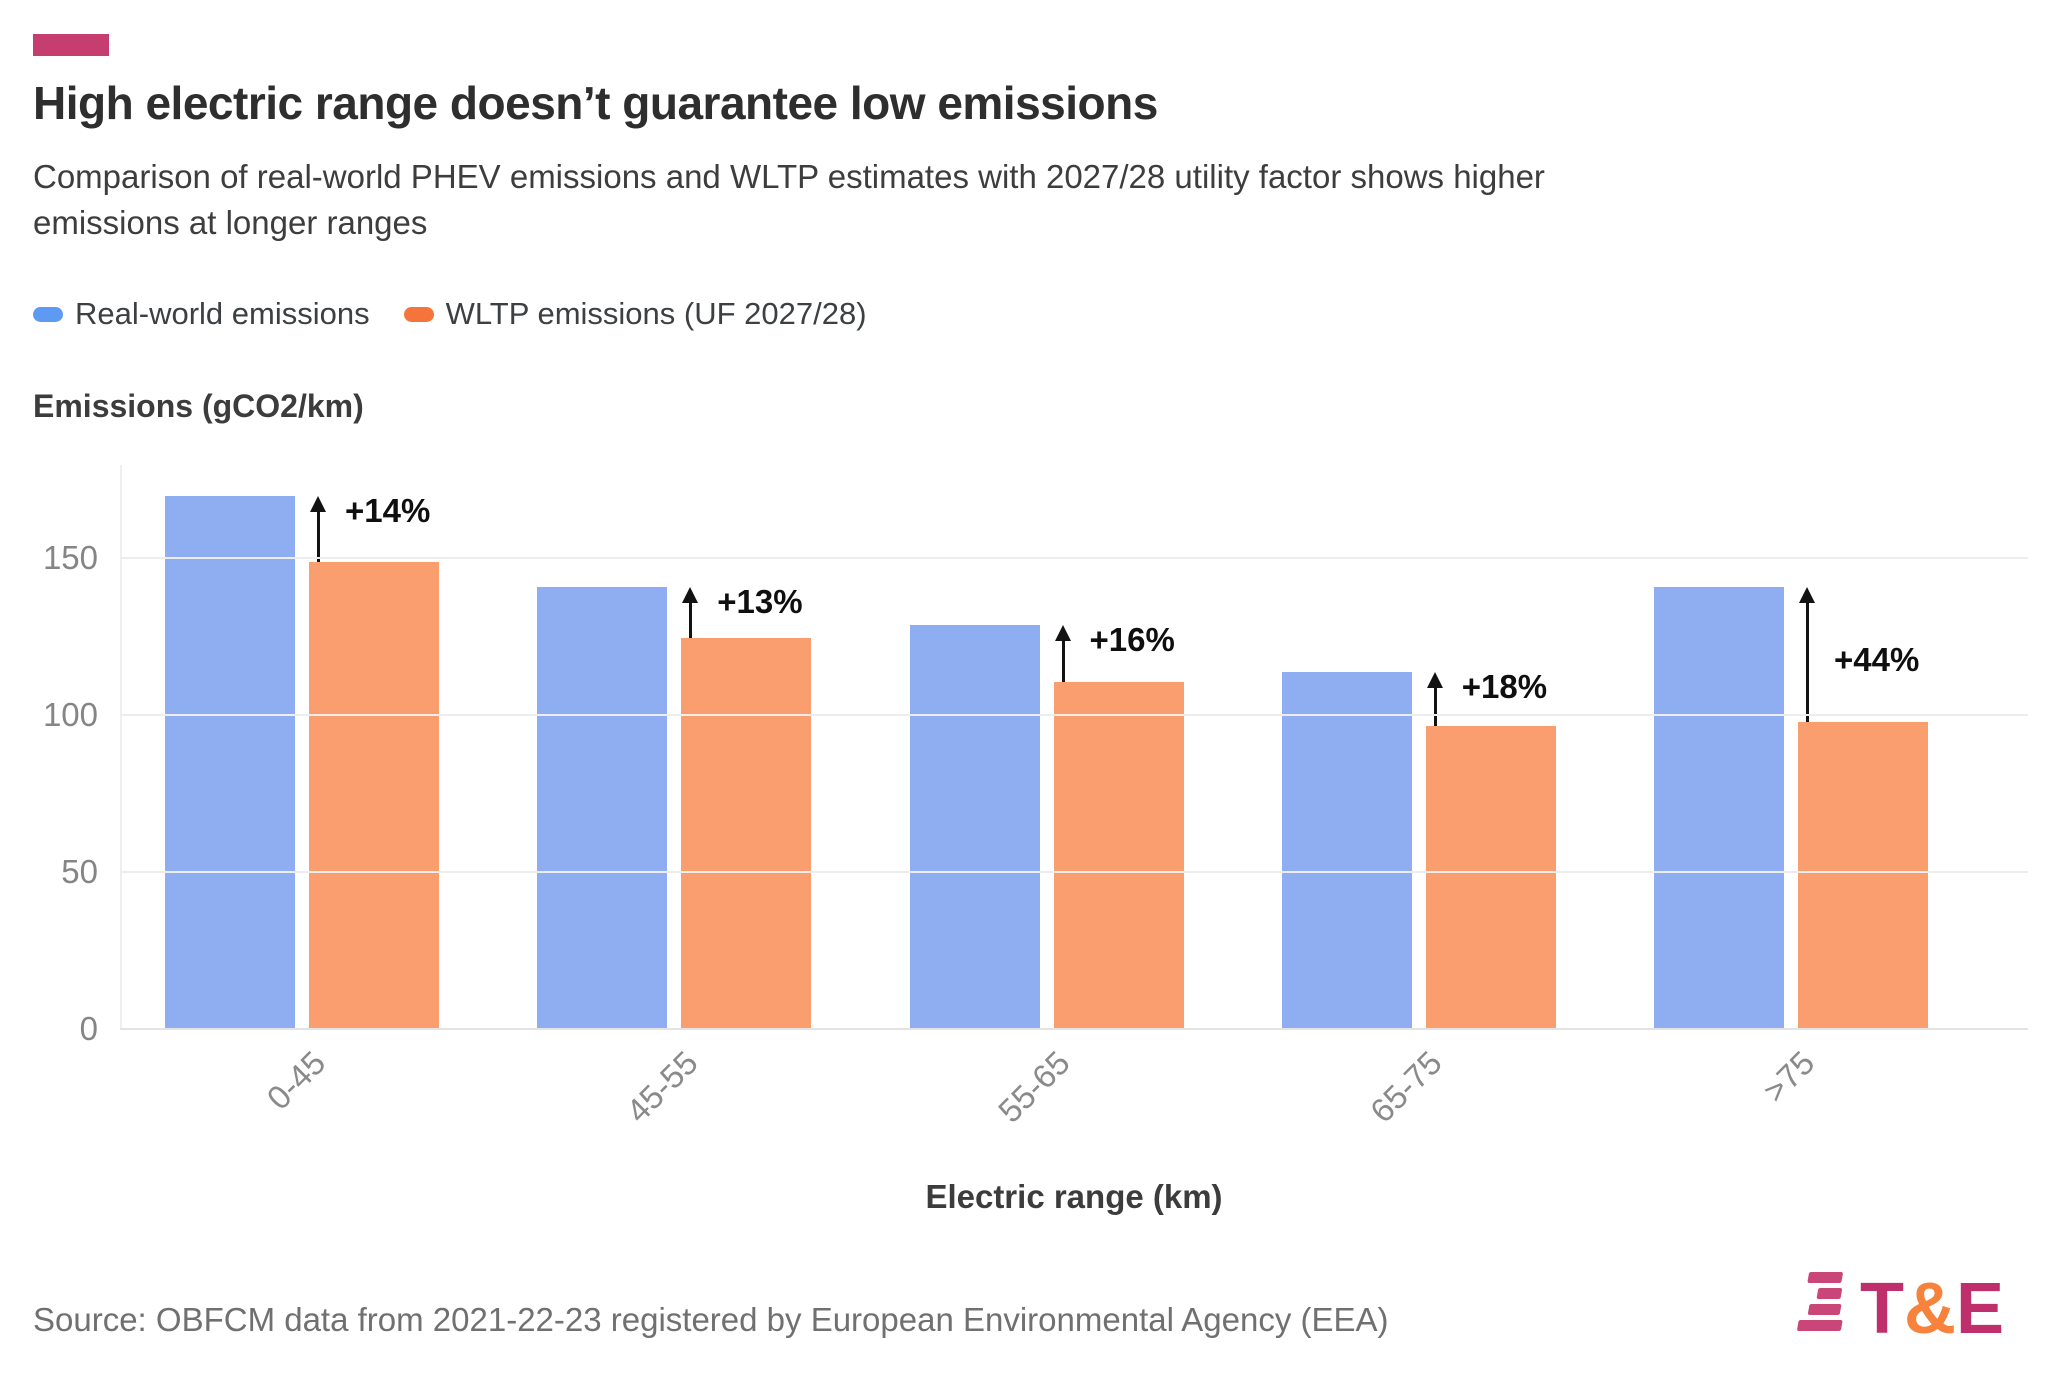  Describe the element at coordinates (121, 747) in the screenshot. I see `y-axis-line` at that location.